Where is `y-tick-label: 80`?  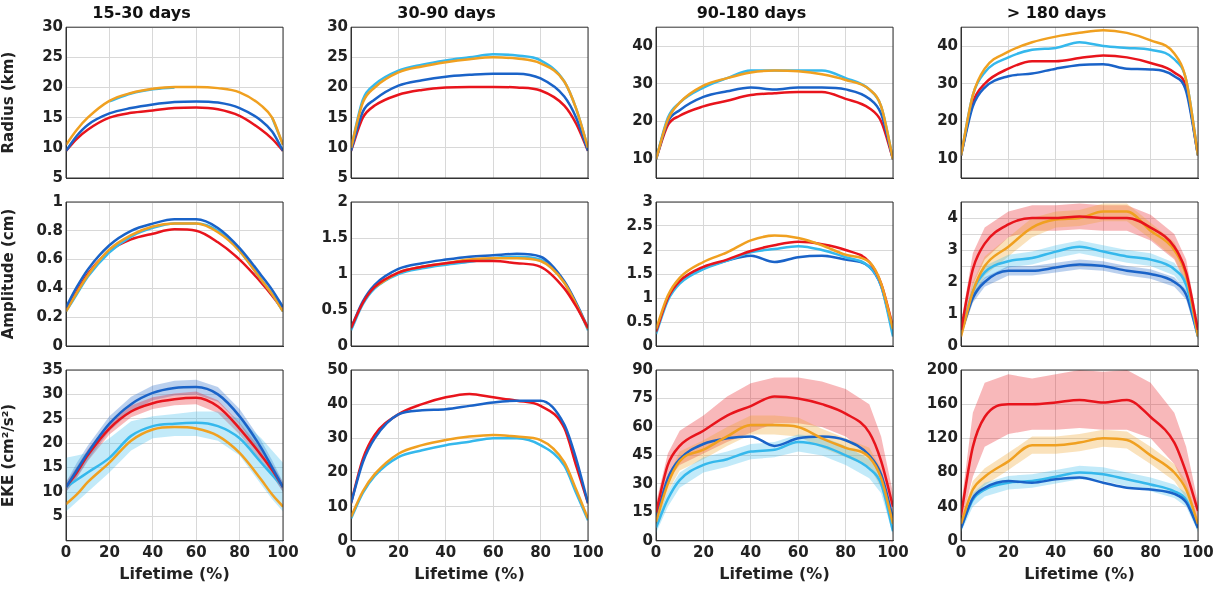
y-tick-label: 80 is located at coordinates (947, 471).